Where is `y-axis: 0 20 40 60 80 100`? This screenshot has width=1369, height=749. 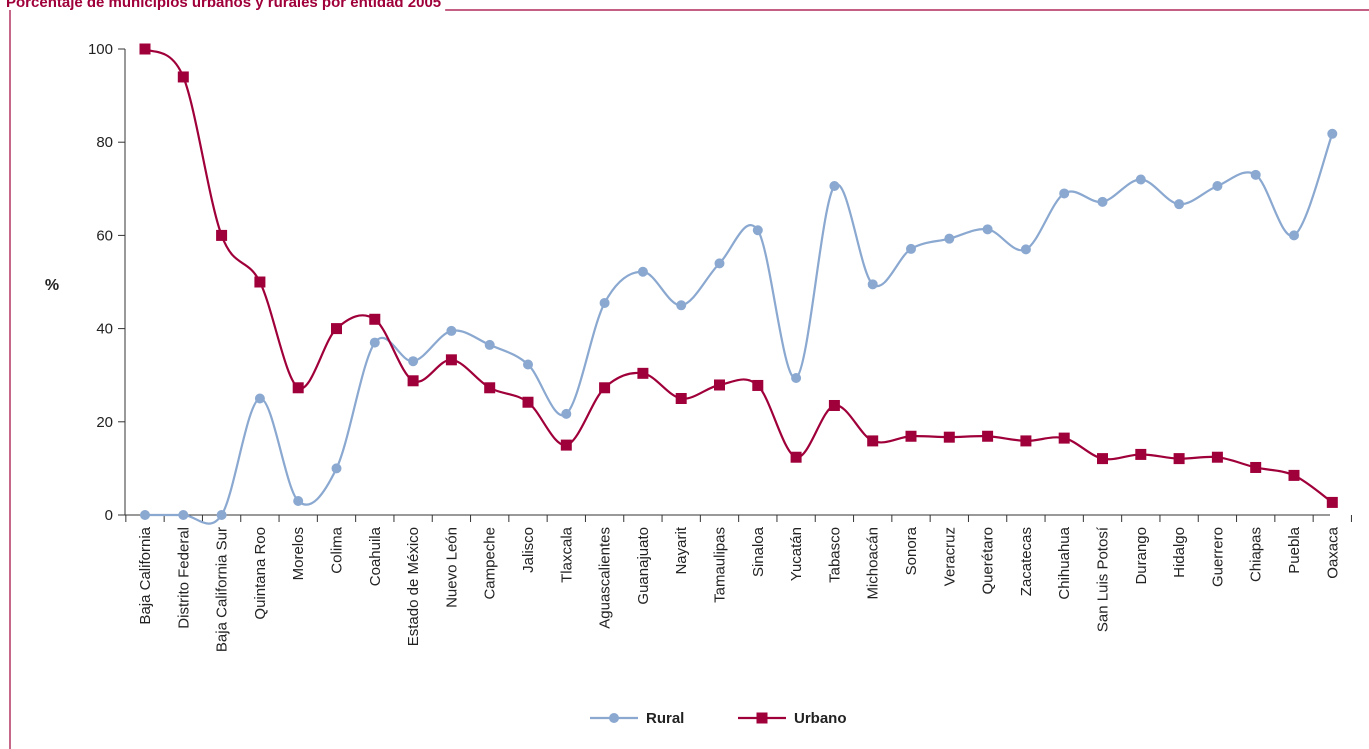
y-axis: 0 20 40 60 80 100 is located at coordinates (107, 282).